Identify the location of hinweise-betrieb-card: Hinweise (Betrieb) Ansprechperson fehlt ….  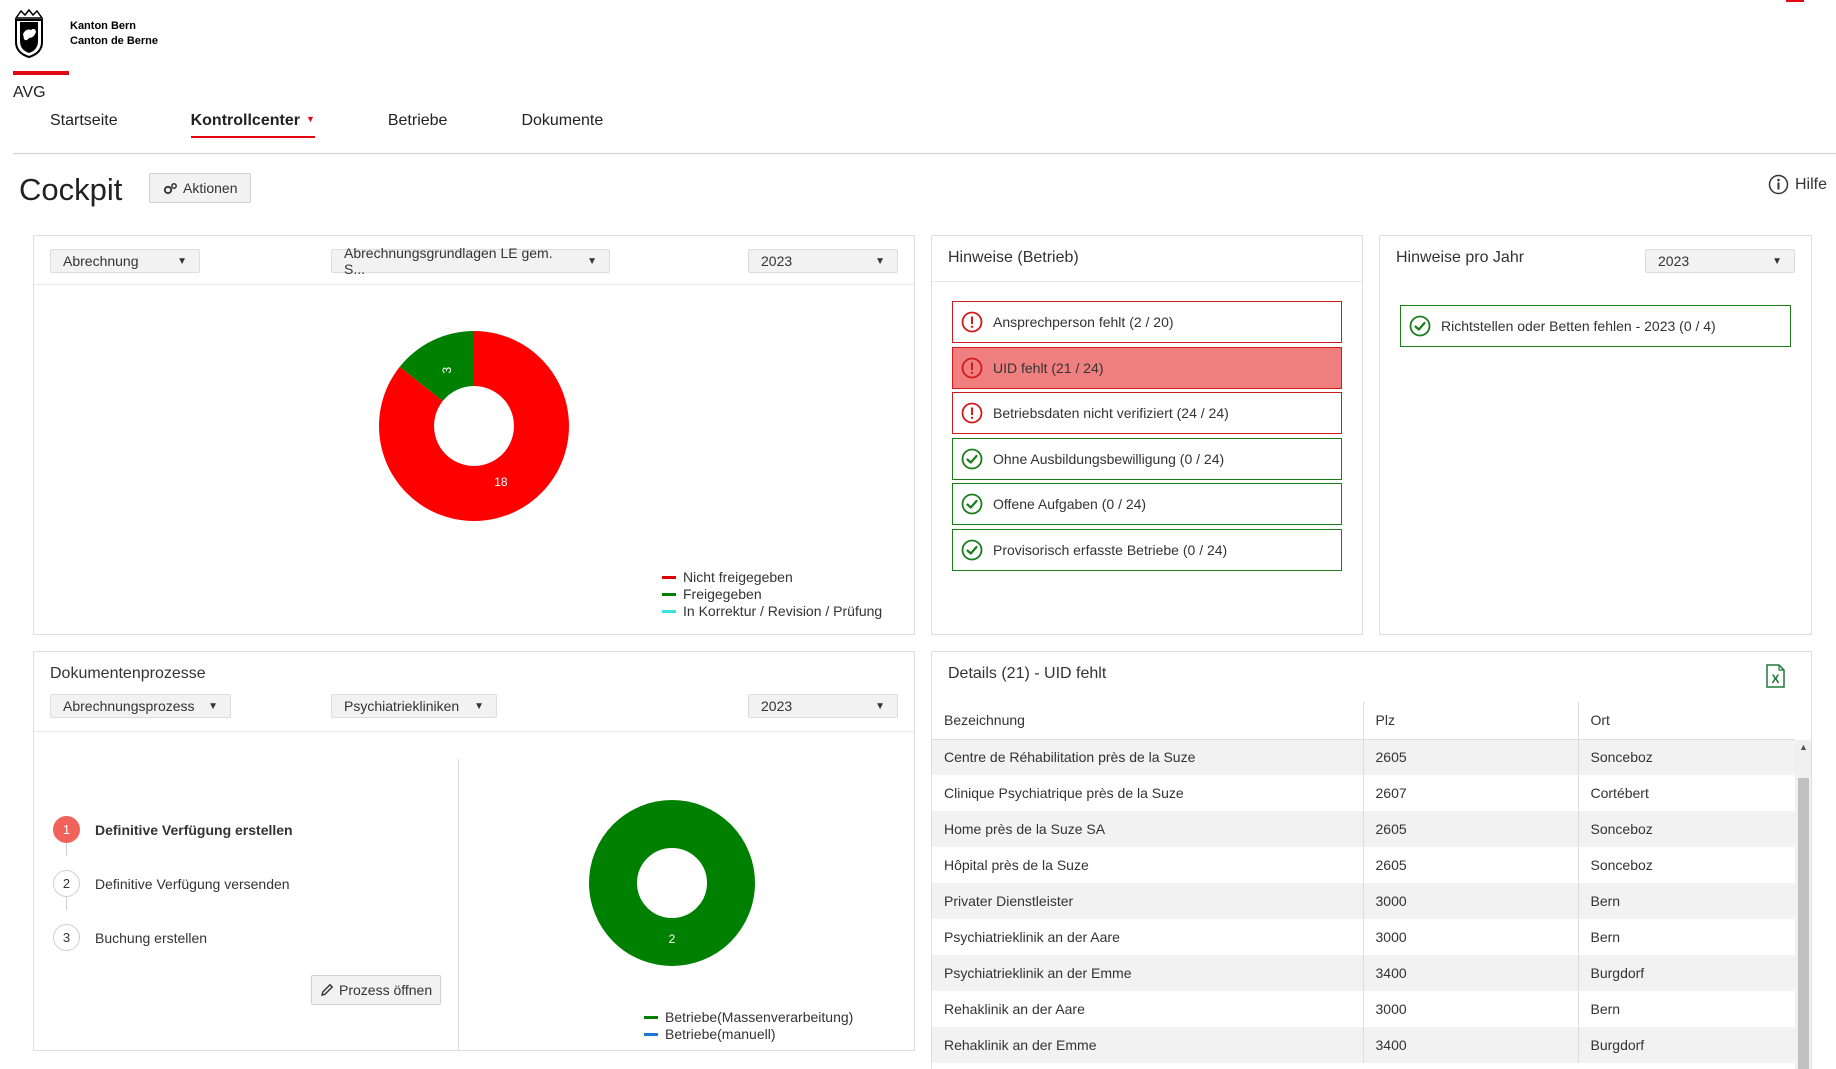
(1147, 435).